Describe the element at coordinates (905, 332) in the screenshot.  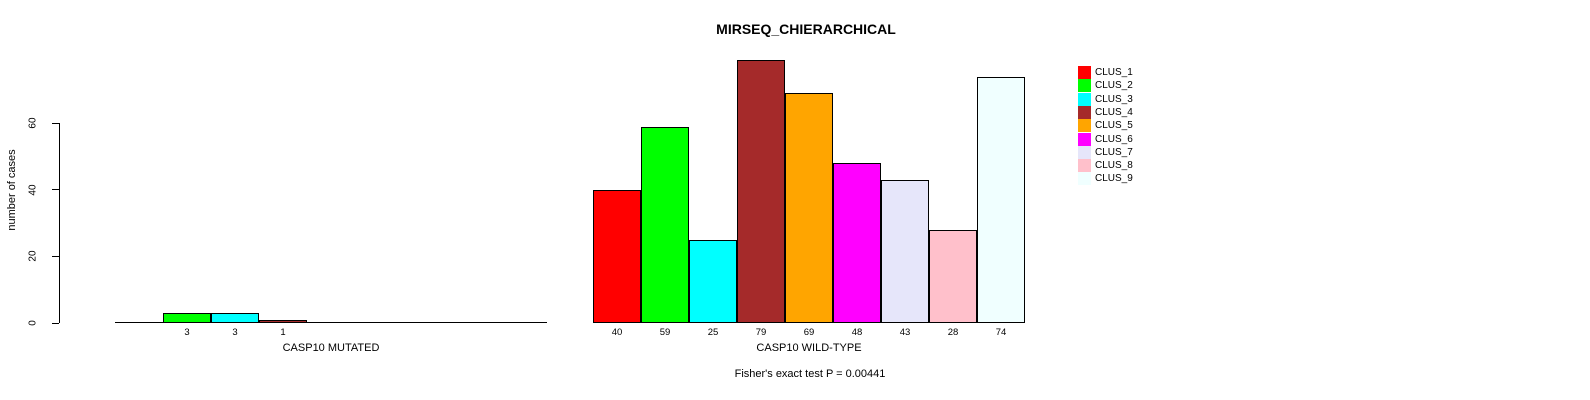
I see `bar-value-label: 43` at that location.